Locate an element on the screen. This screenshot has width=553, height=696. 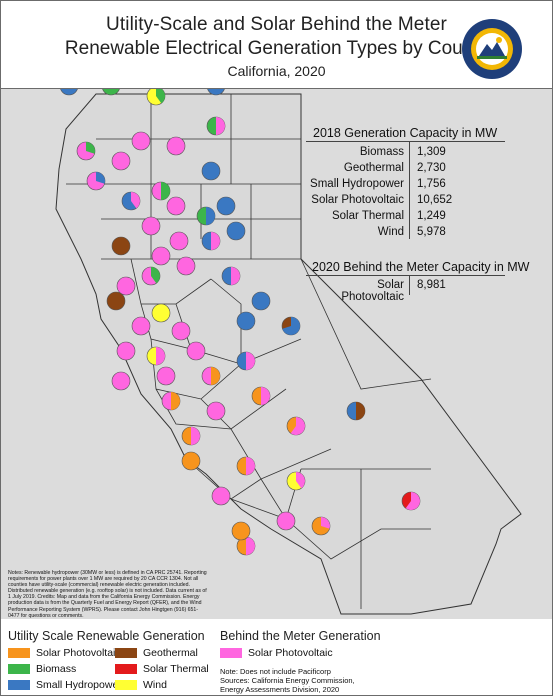
capacity-2018-value: 10,652 is located at coordinates (435, 200).